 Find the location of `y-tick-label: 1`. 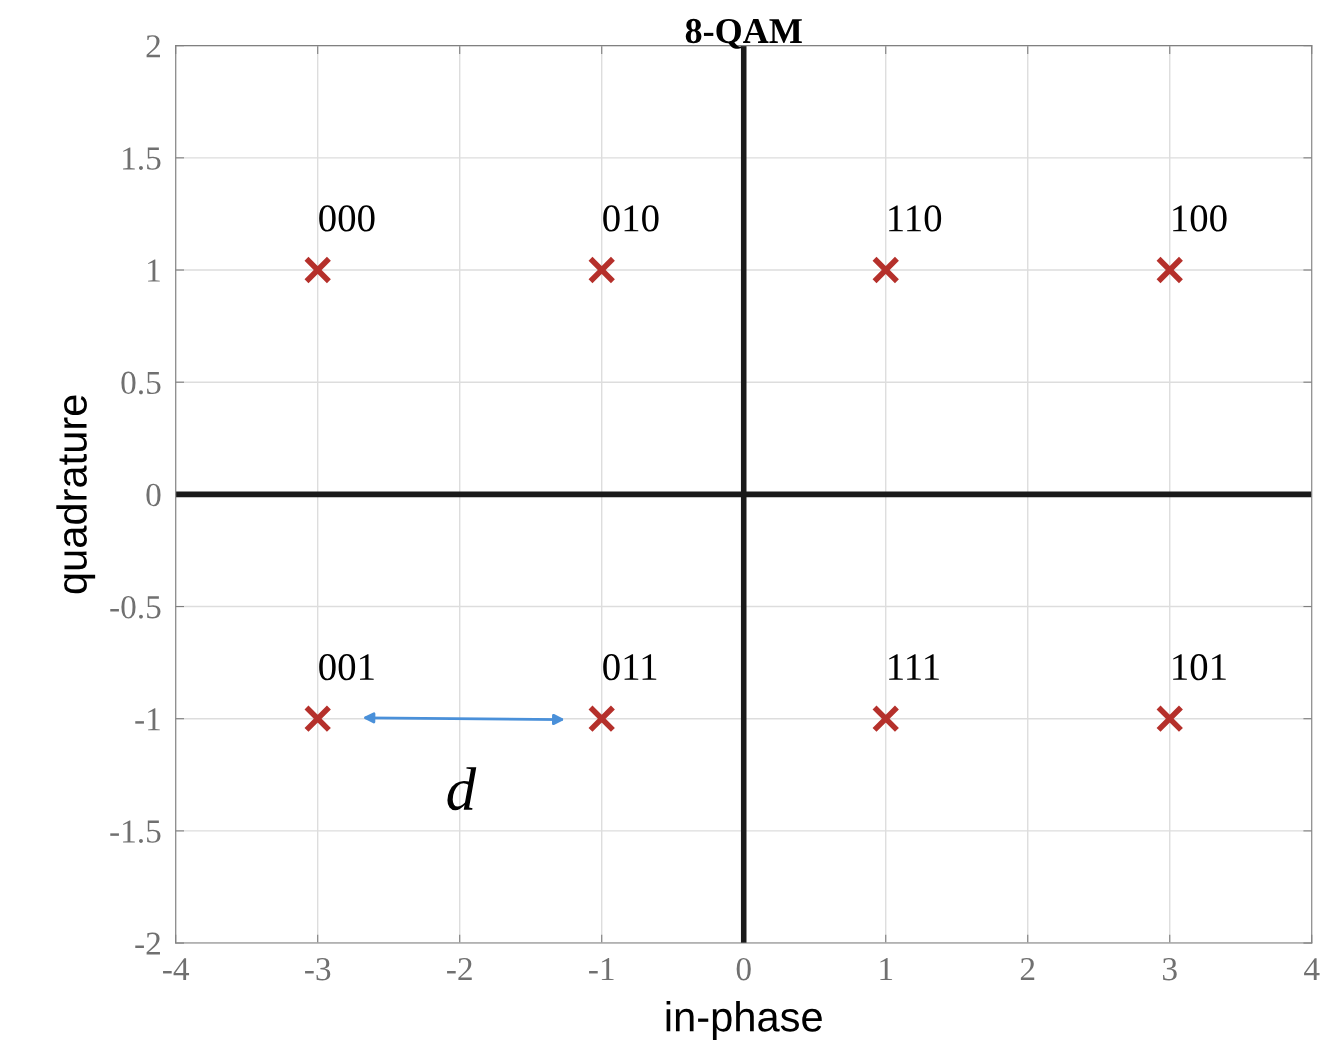

y-tick-label: 1 is located at coordinates (154, 270).